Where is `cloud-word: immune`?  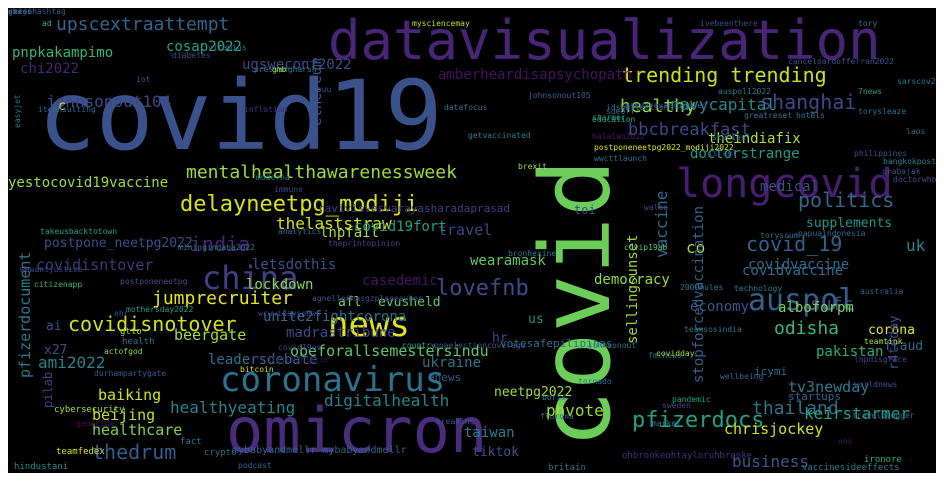
cloud-word: immune is located at coordinates (288, 189).